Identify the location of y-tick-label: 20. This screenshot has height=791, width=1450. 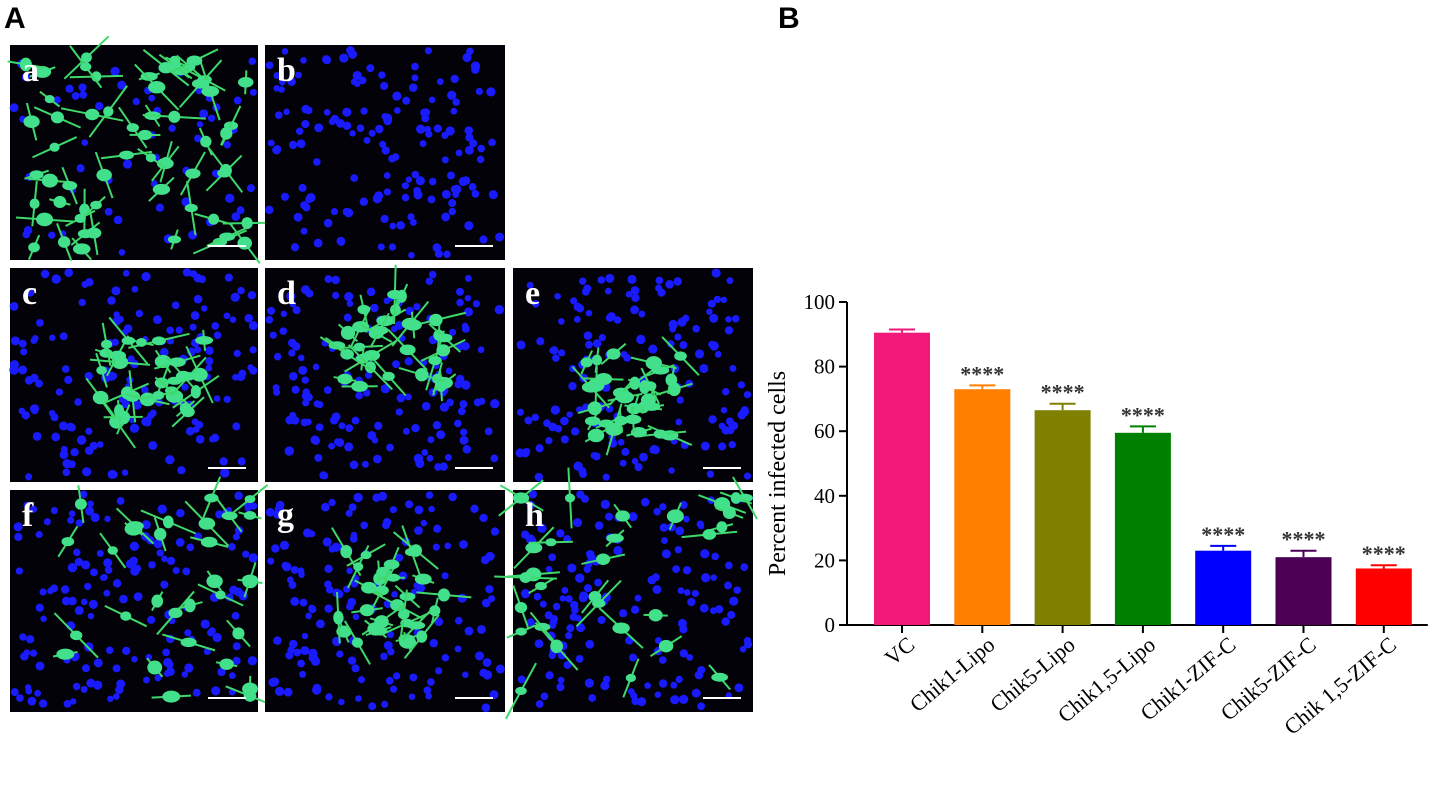
(824, 560).